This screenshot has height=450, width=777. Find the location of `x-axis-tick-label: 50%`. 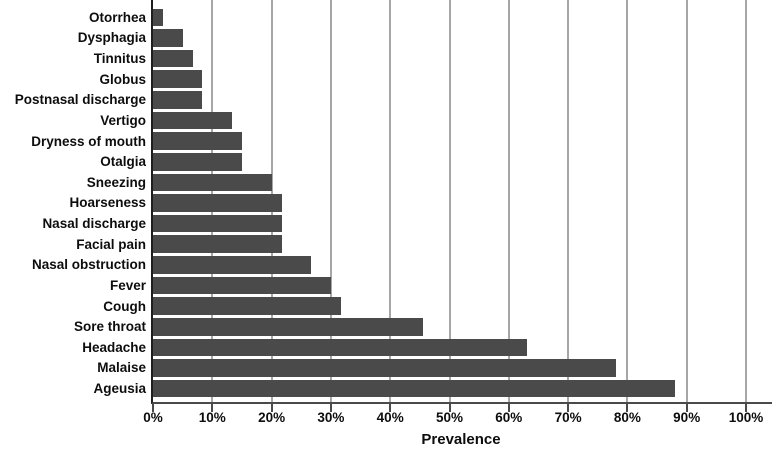

x-axis-tick-label: 50% is located at coordinates (449, 417).